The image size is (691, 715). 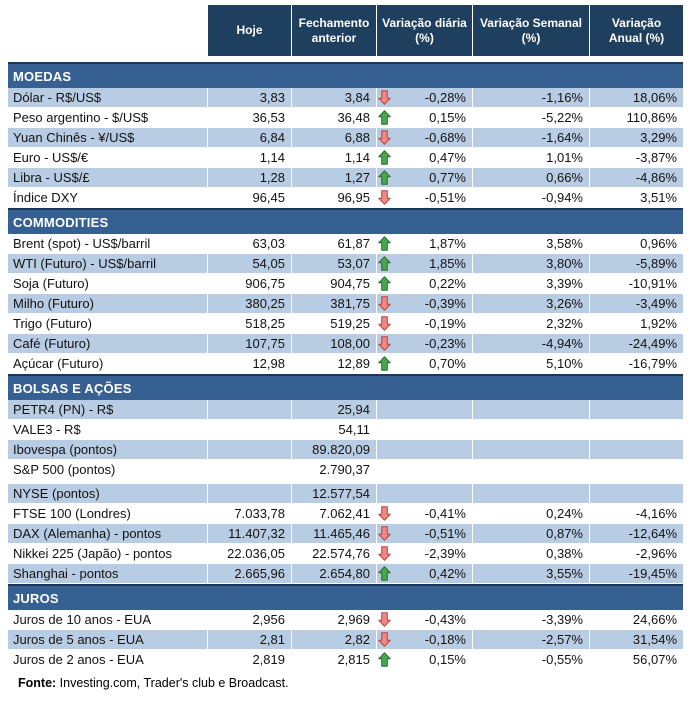 I want to click on cell-fechamento-anterior: 1,27, so click(x=334, y=177).